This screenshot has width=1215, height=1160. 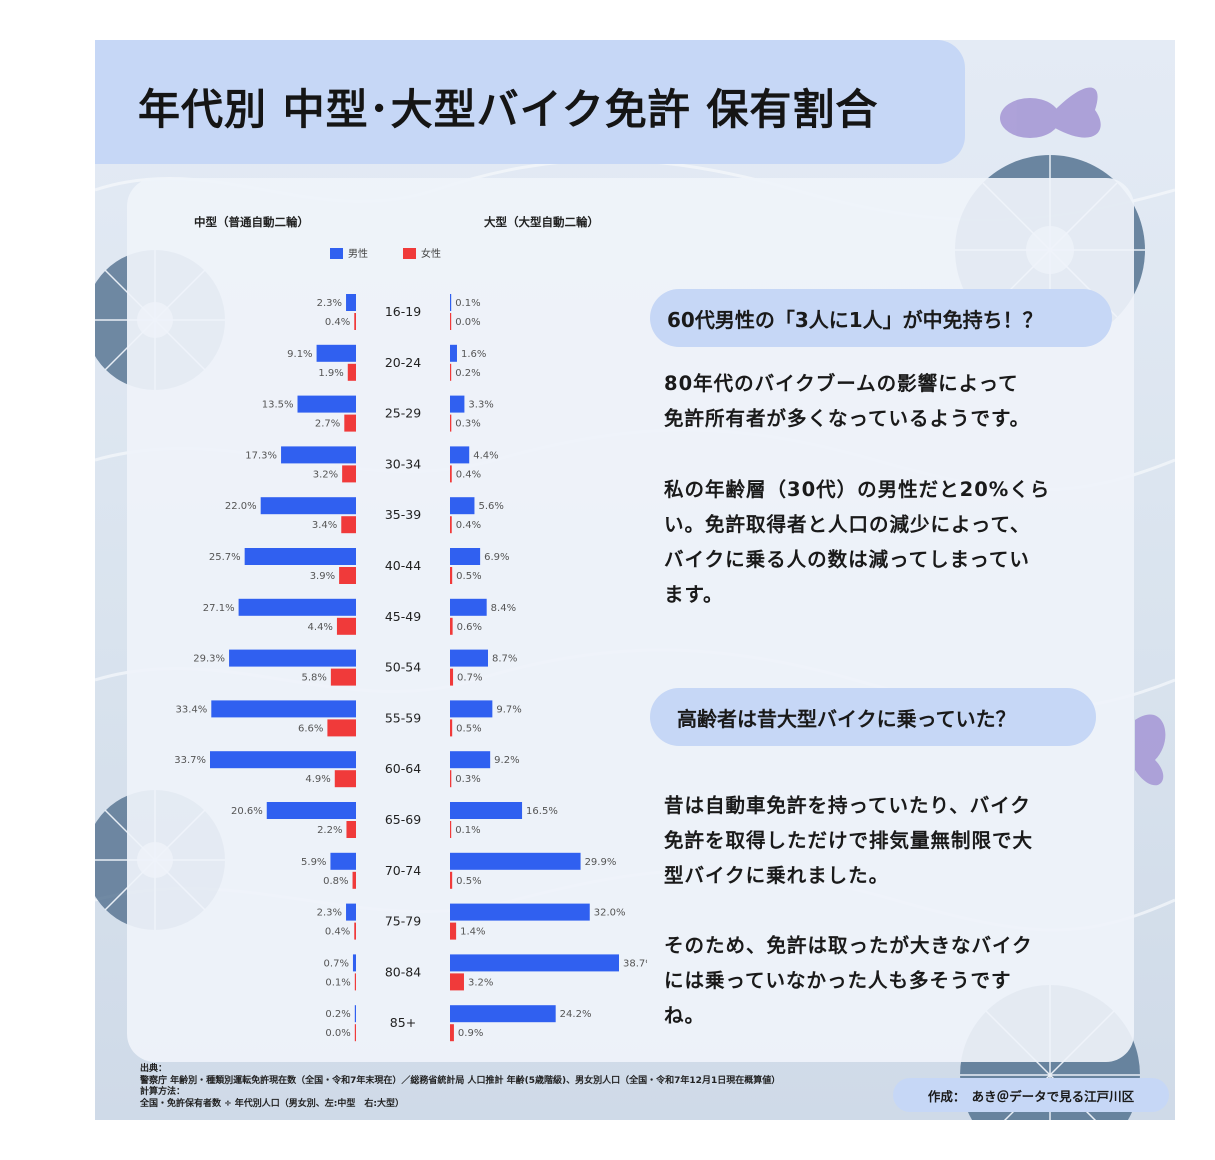 I want to click on middle-male-value-label: 0.7%, so click(x=336, y=963).